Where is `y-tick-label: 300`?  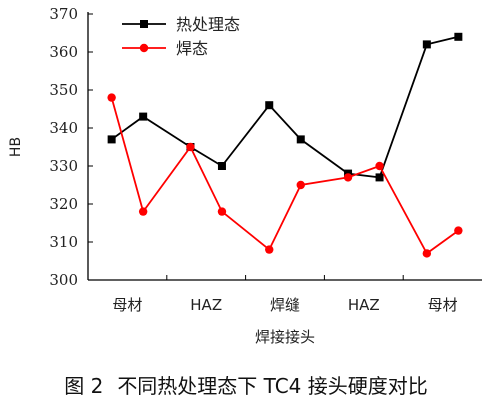 y-tick-label: 300 is located at coordinates (63, 280).